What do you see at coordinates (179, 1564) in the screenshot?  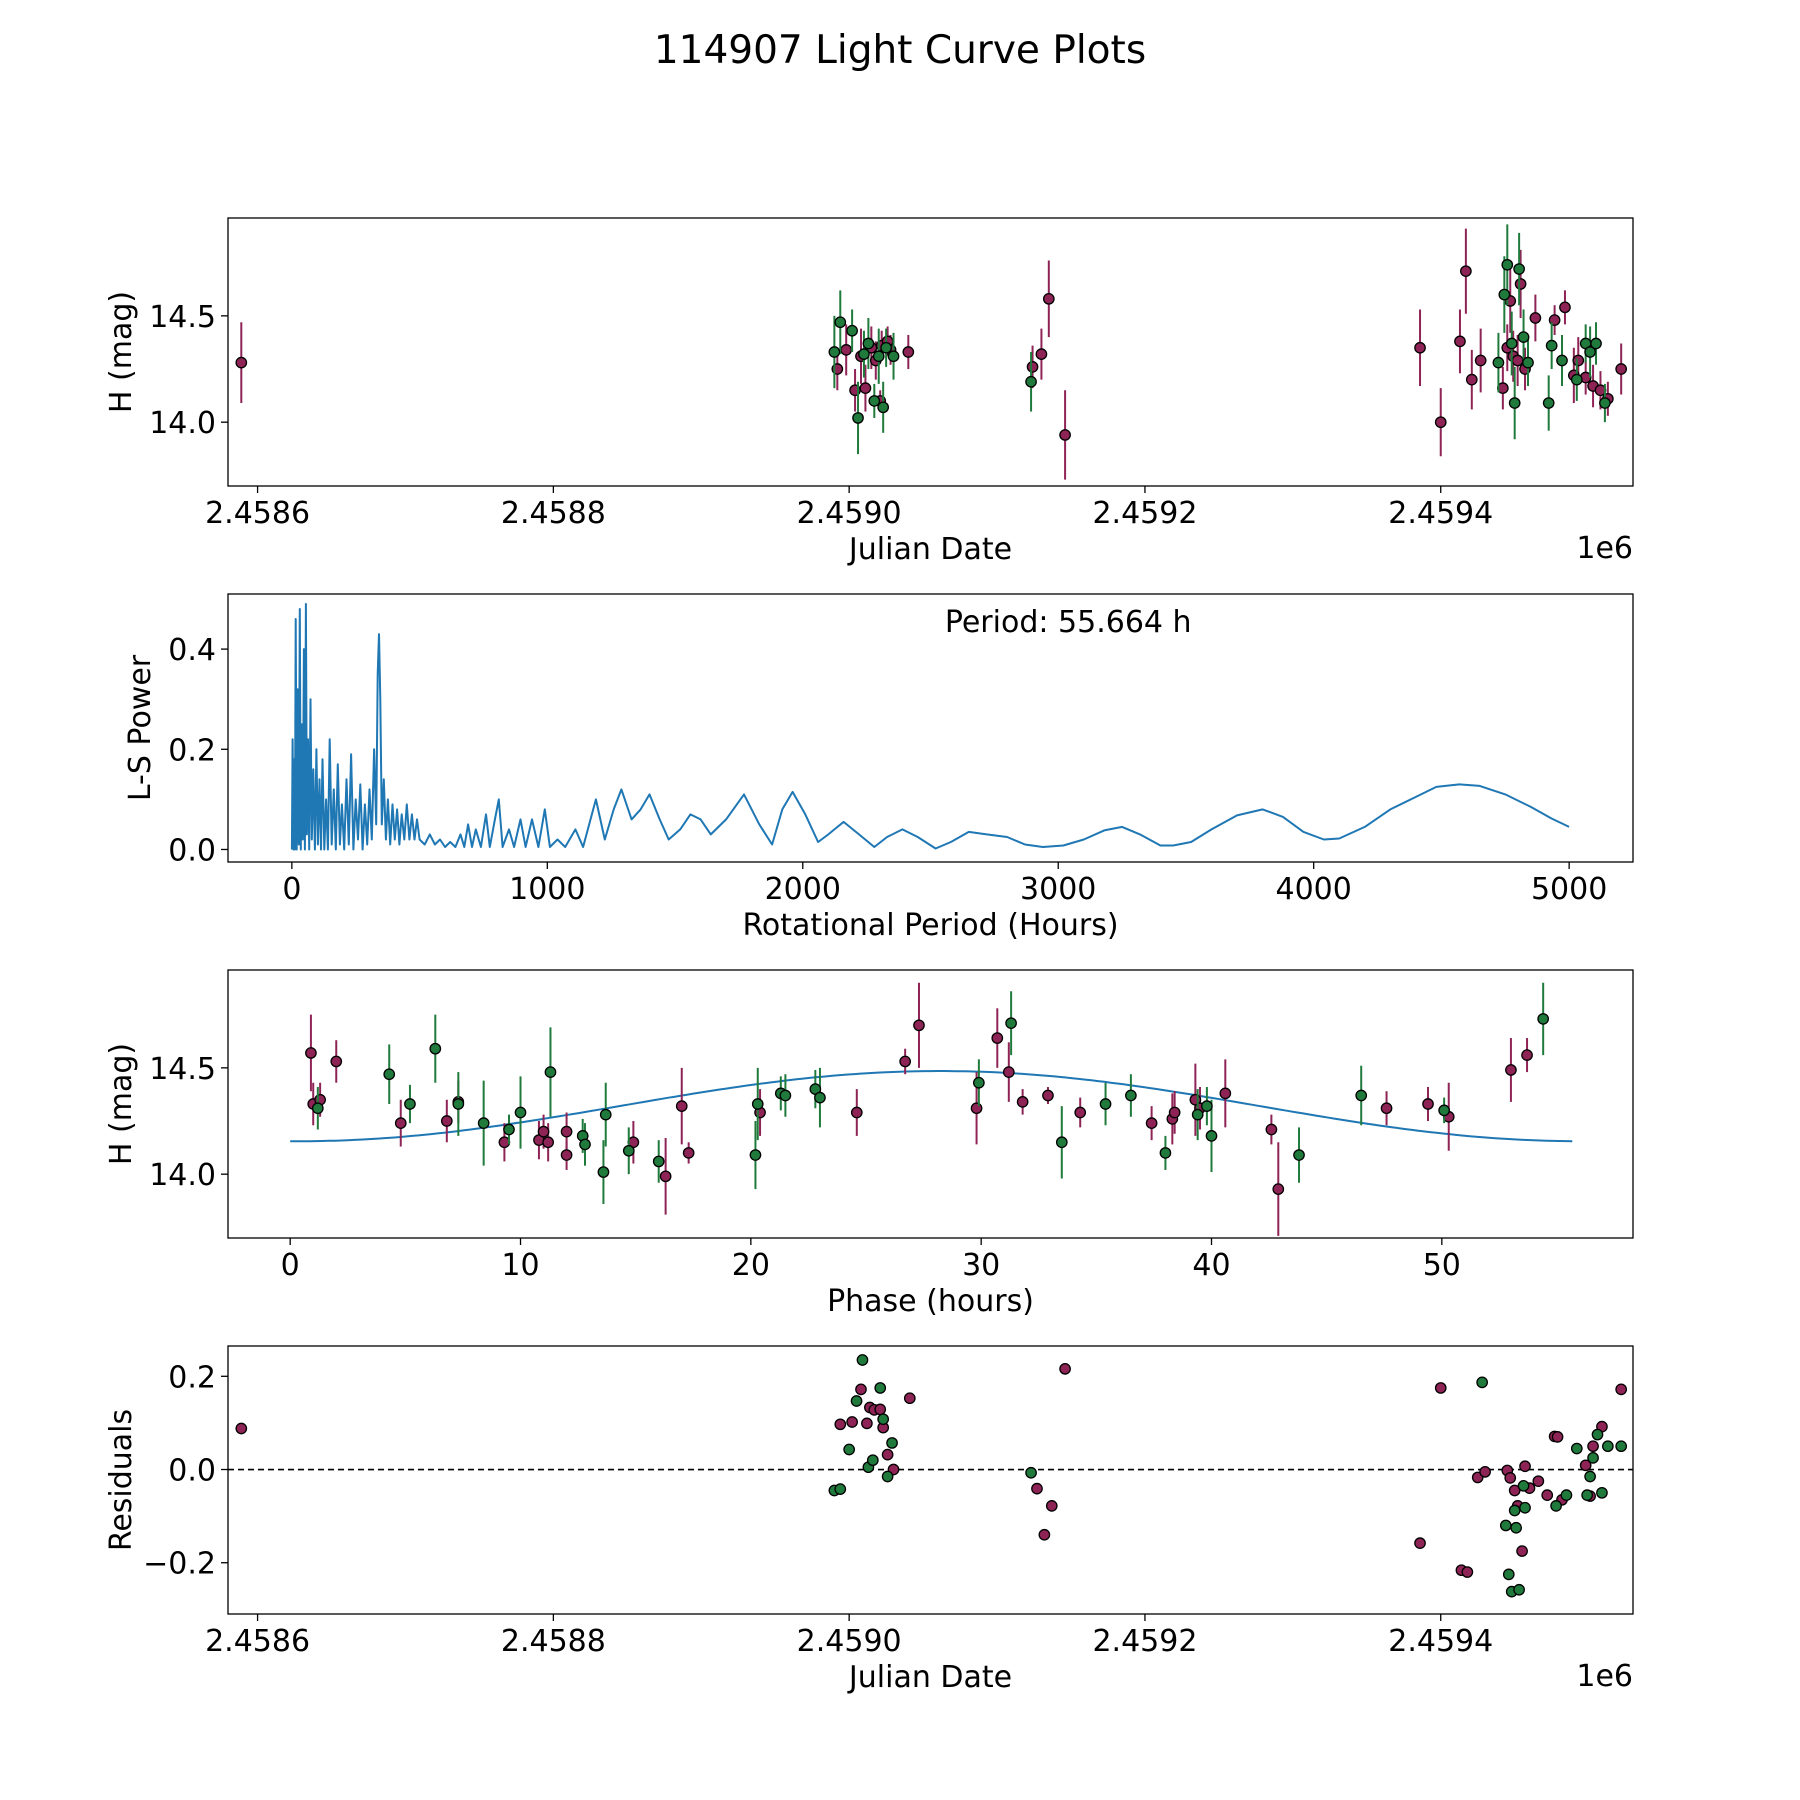 I see `y-tick-label: −0.2` at bounding box center [179, 1564].